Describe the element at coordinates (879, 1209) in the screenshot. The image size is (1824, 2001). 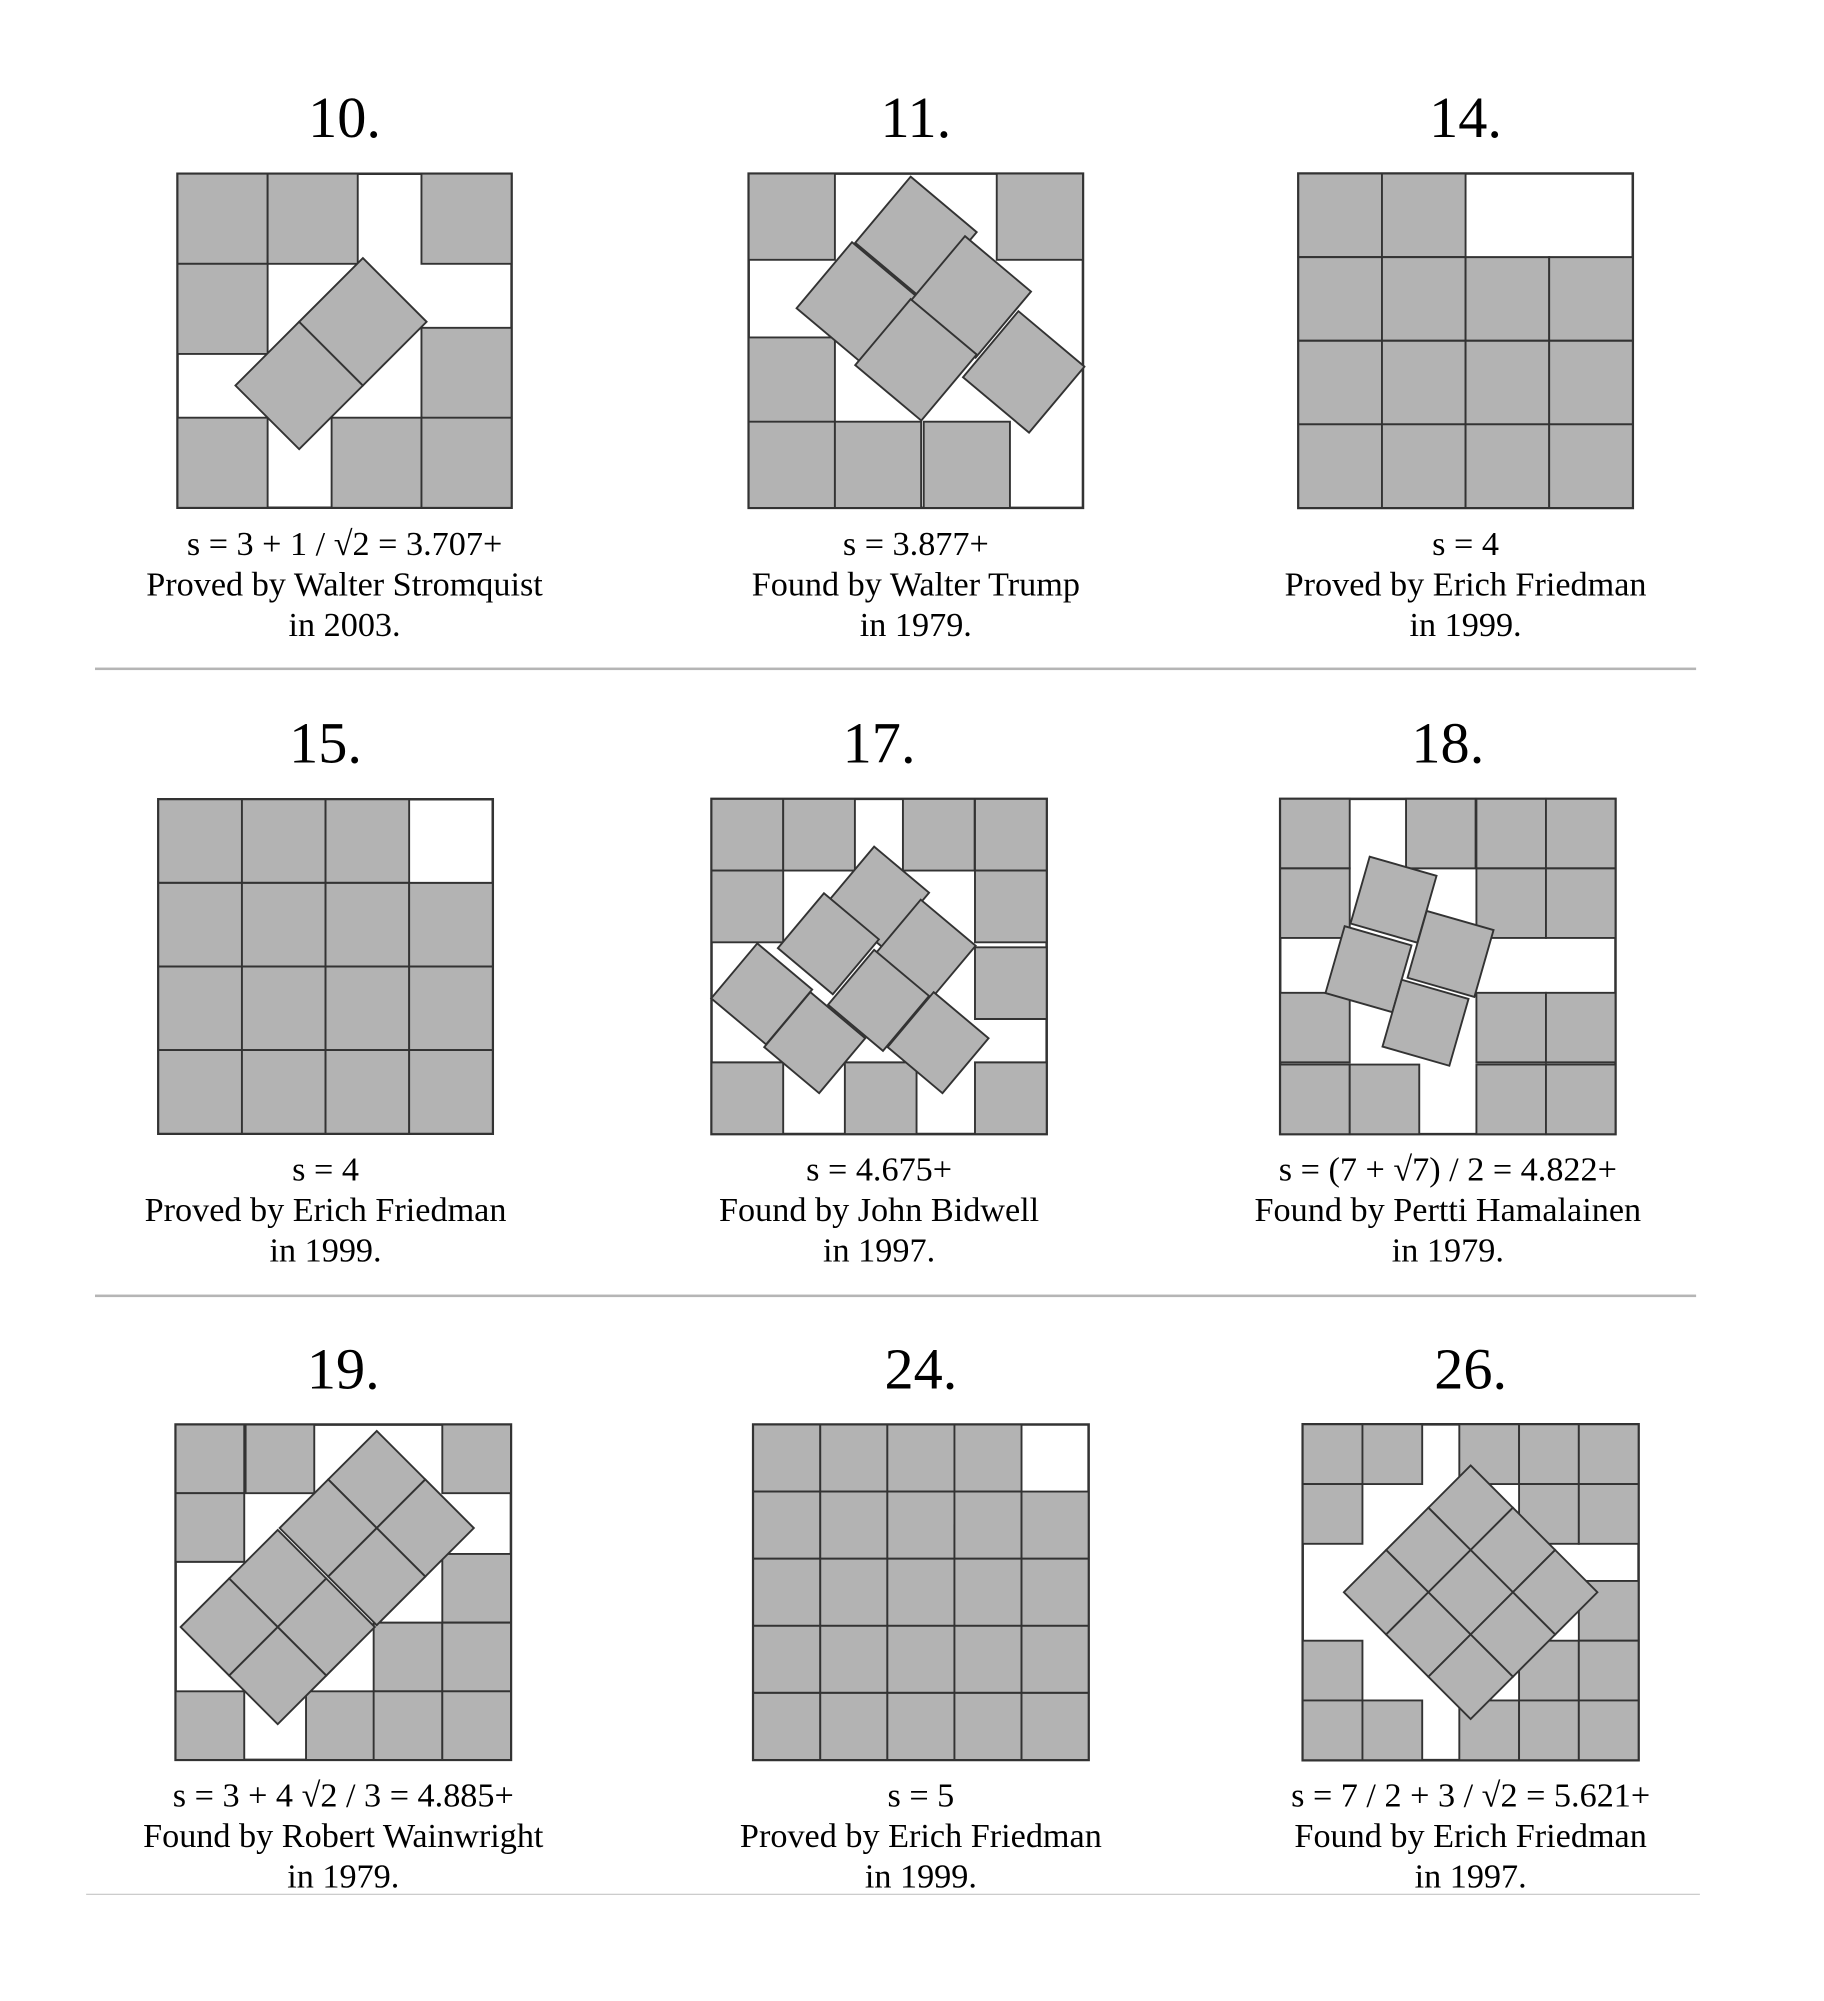
I see `credit: Found by John Bidwell` at that location.